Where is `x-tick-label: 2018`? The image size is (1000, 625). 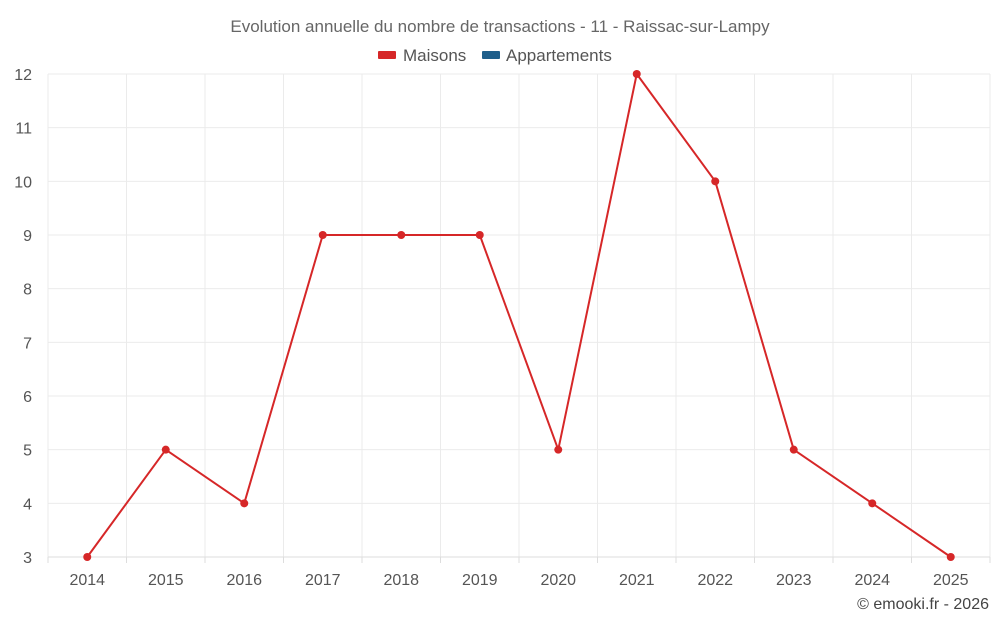 x-tick-label: 2018 is located at coordinates (401, 580).